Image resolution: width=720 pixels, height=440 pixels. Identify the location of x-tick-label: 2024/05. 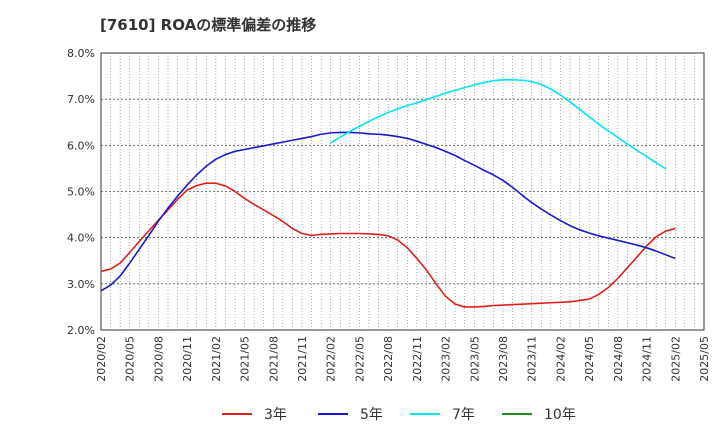
(589, 359).